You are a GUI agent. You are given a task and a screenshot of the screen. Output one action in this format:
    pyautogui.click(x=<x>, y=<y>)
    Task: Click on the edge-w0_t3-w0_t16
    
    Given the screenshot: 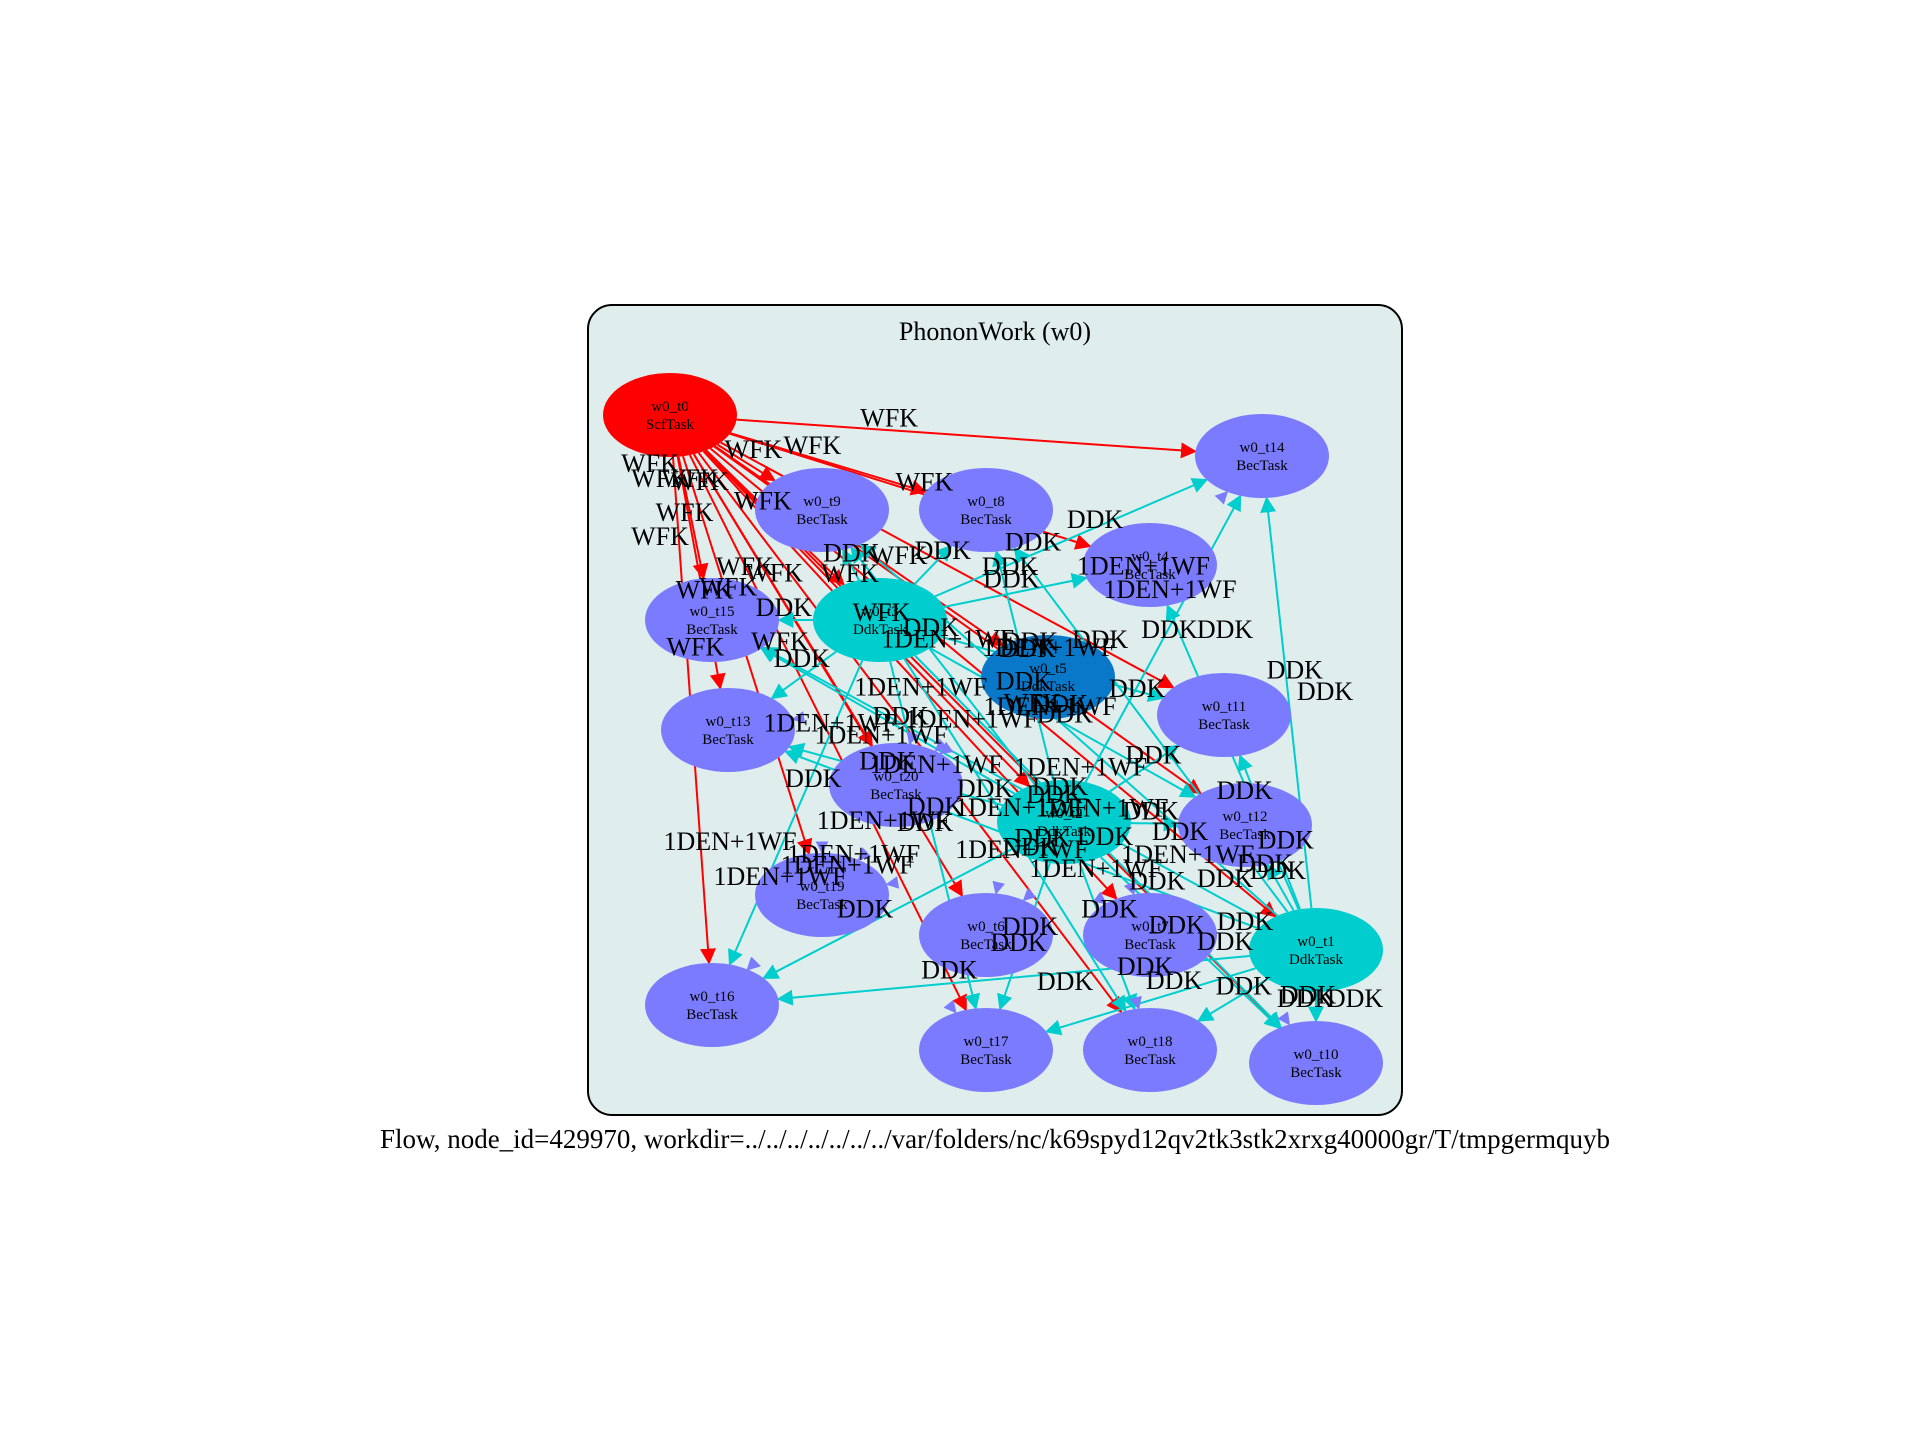 What is the action you would take?
    pyautogui.click(x=796, y=813)
    